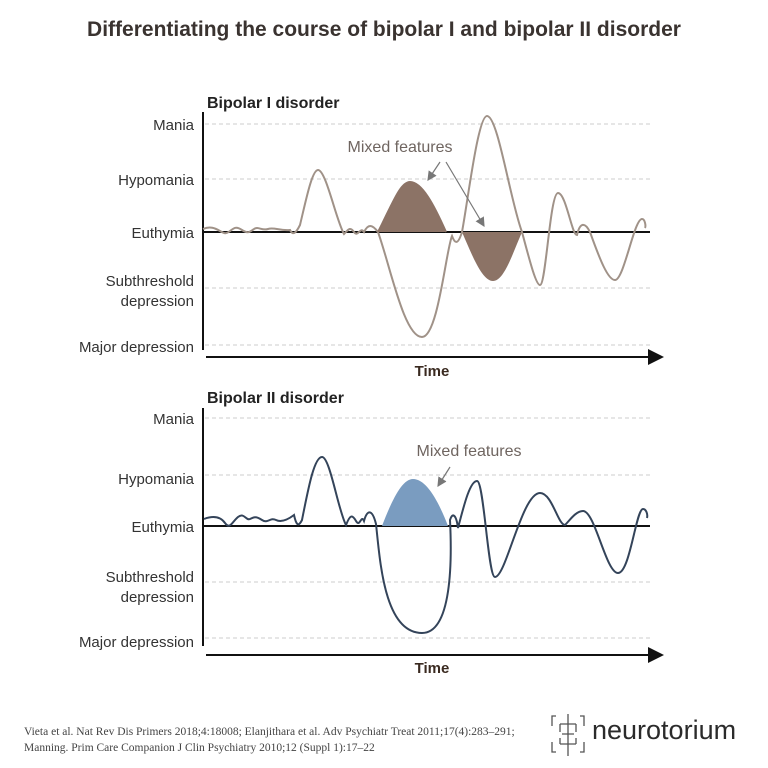 Image resolution: width=768 pixels, height=768 pixels. Describe the element at coordinates (664, 730) in the screenshot. I see `brand-name: neurotorium` at that location.